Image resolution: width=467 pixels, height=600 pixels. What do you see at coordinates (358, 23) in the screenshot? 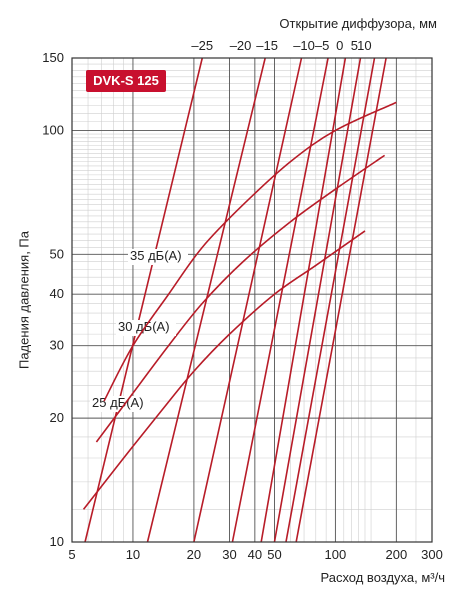
I see `top-axis-title: Открытие диффузора, мм` at bounding box center [358, 23].